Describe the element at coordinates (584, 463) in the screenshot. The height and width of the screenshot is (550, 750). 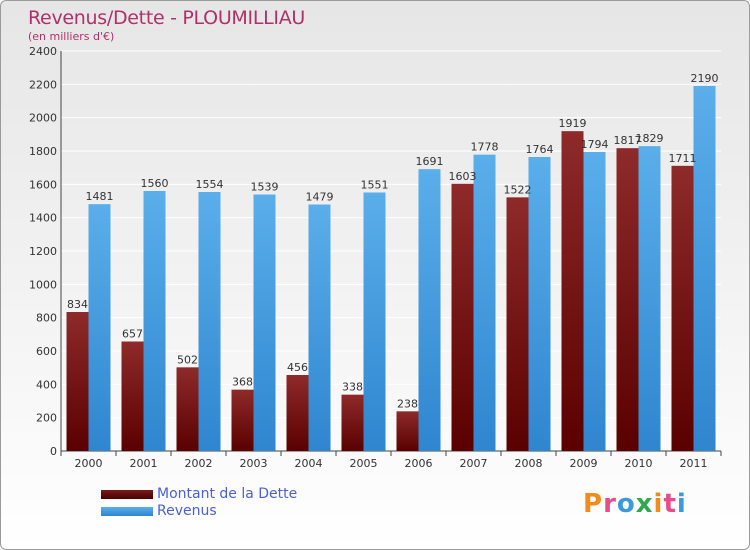
I see `x-tick-label: 2009` at that location.